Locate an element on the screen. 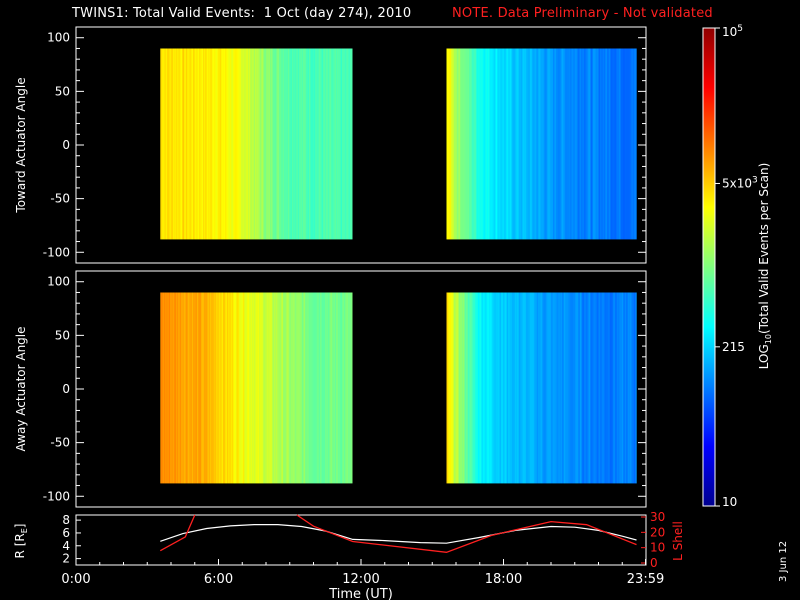 Image resolution: width=800 pixels, height=600 pixels. preliminary-note: NOTE. Data Preliminary - Not validated is located at coordinates (582, 13).